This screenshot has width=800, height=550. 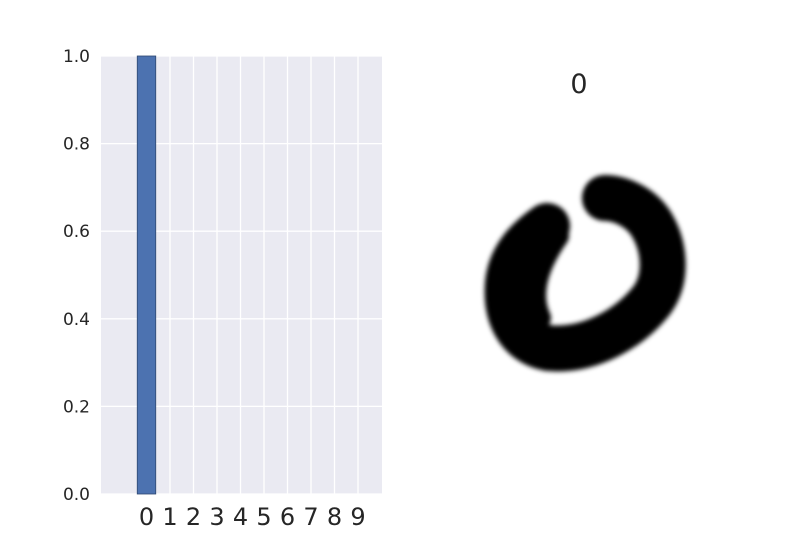 What do you see at coordinates (578, 84) in the screenshot?
I see `image-title: 0` at bounding box center [578, 84].